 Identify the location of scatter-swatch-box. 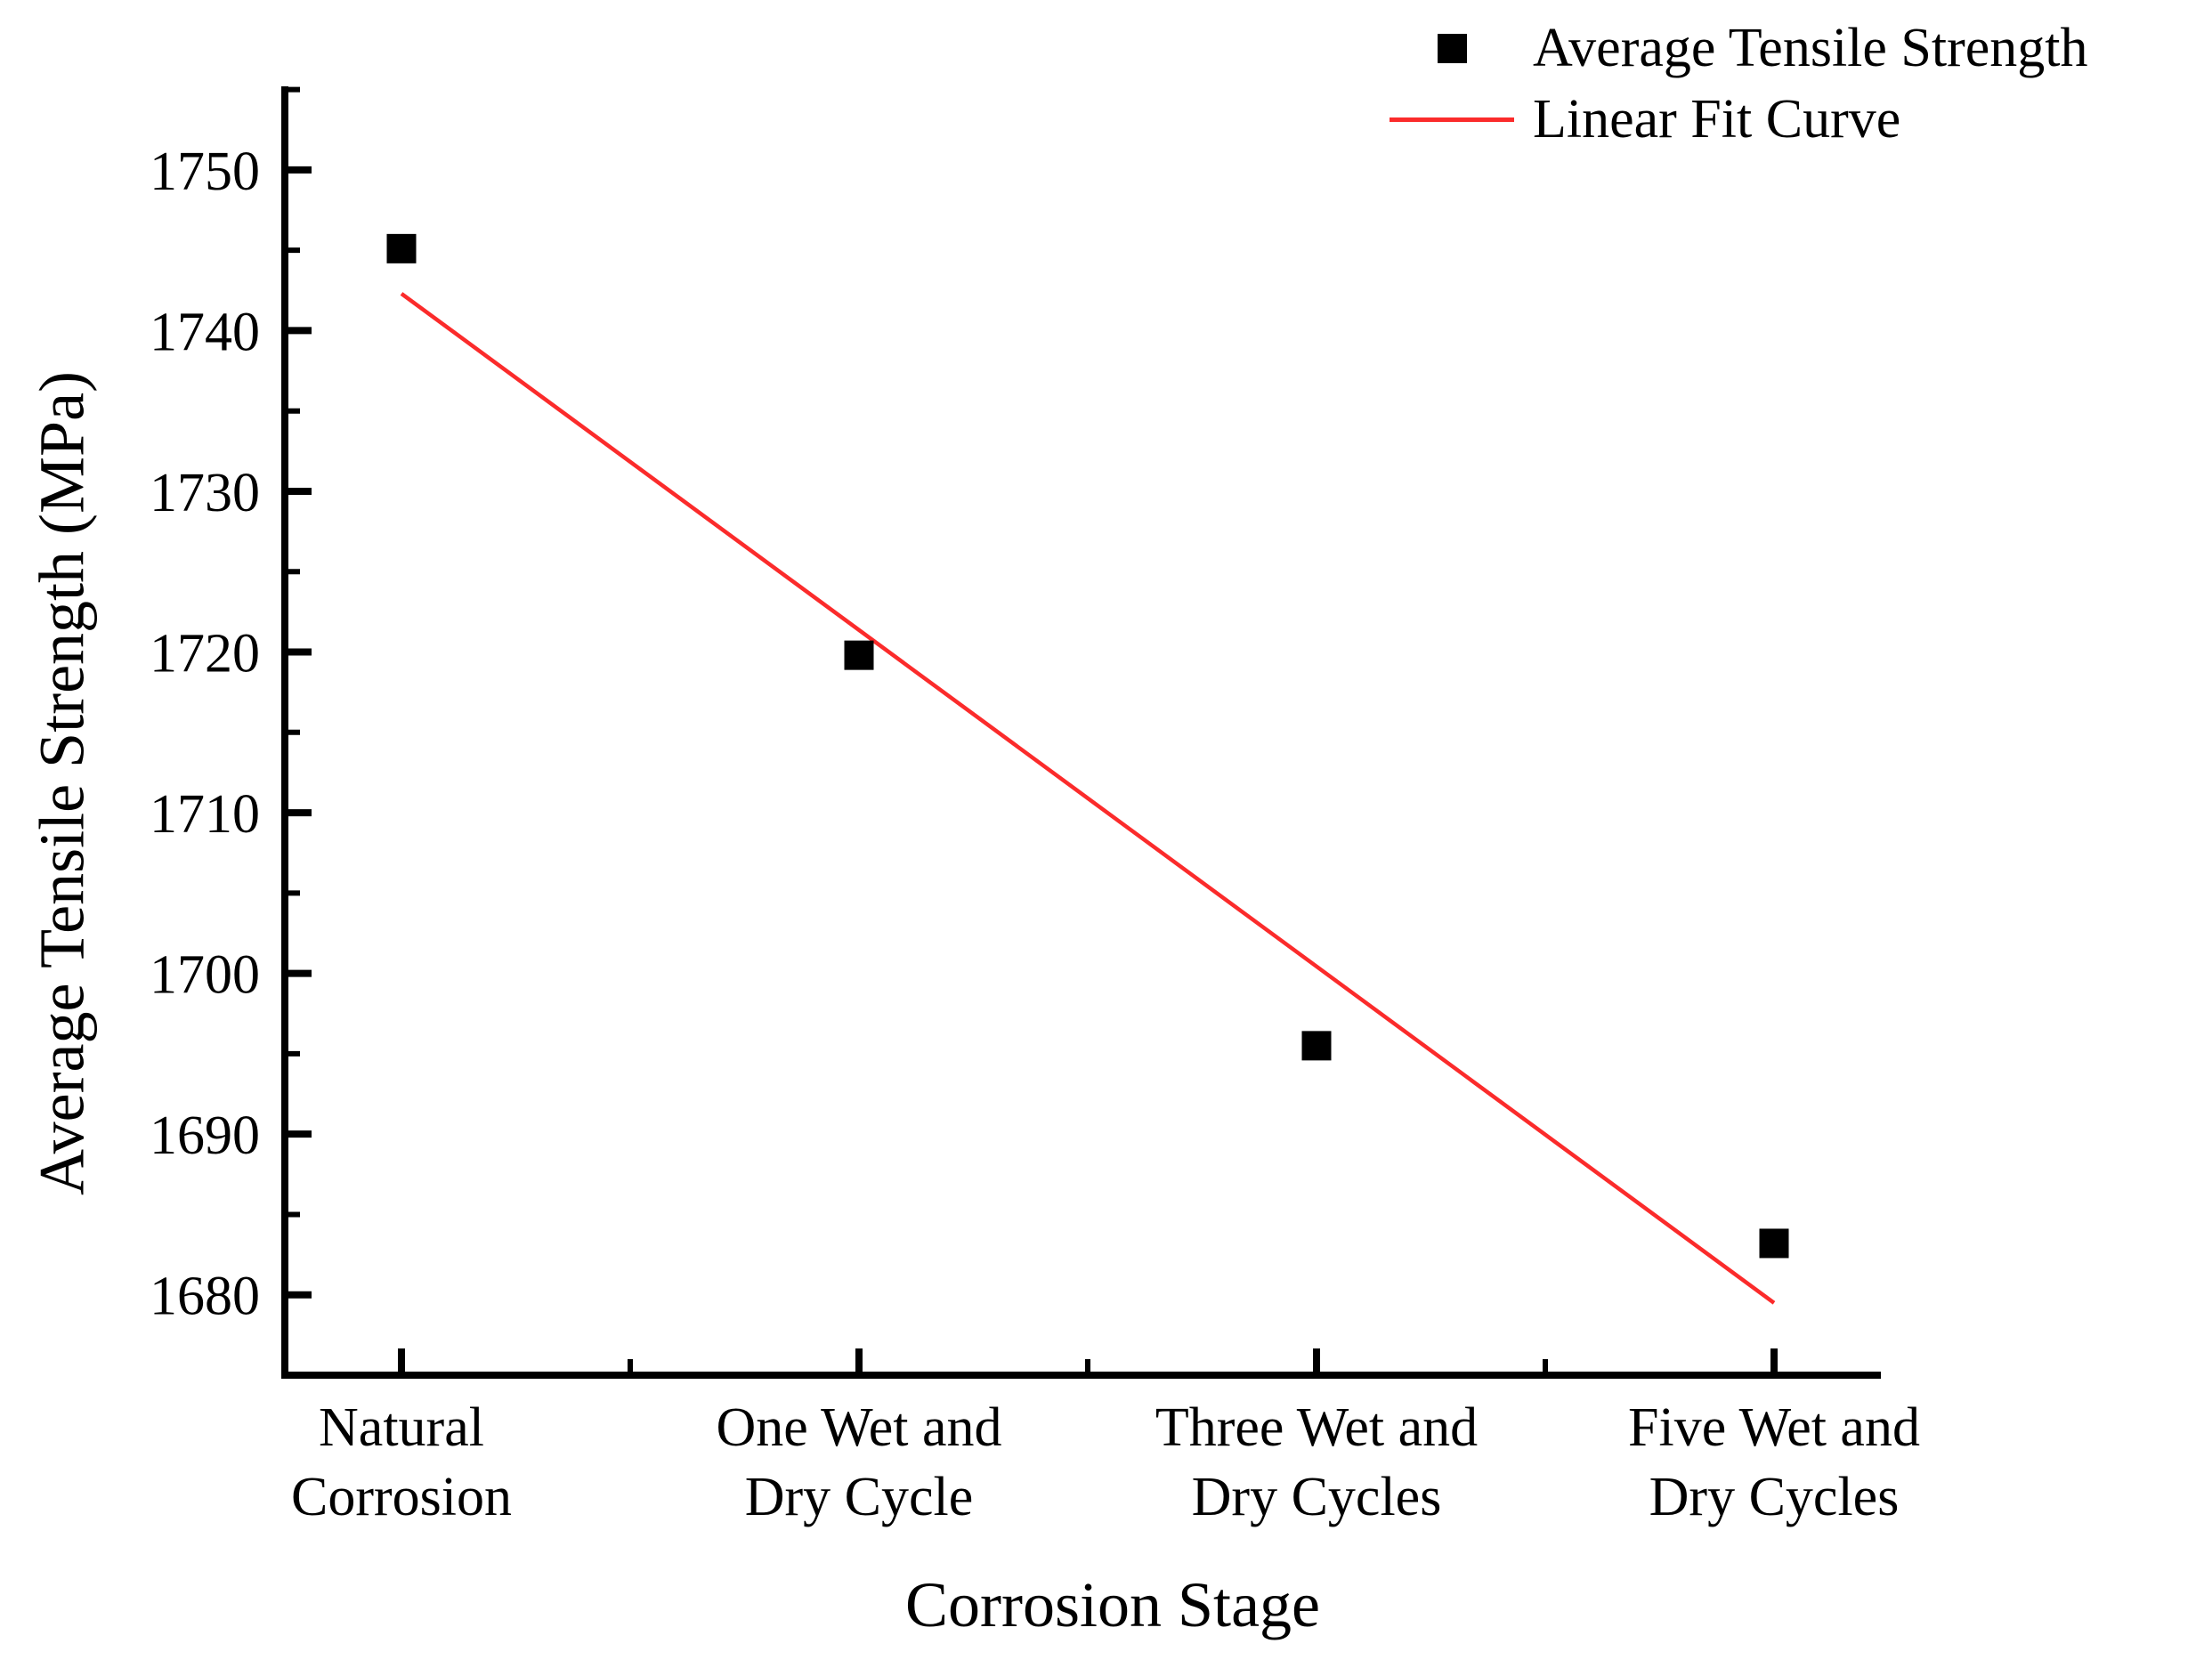
(1452, 48).